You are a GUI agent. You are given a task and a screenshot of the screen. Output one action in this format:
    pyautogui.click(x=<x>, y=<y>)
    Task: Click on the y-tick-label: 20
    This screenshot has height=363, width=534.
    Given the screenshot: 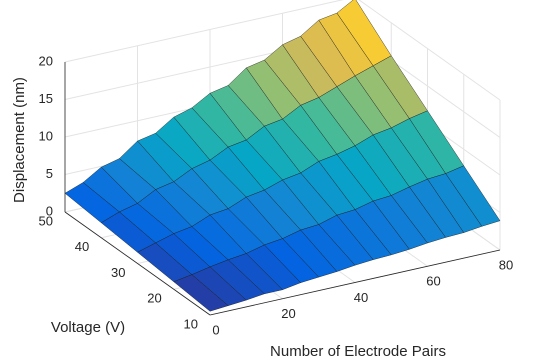 What is the action you would take?
    pyautogui.click(x=154, y=298)
    